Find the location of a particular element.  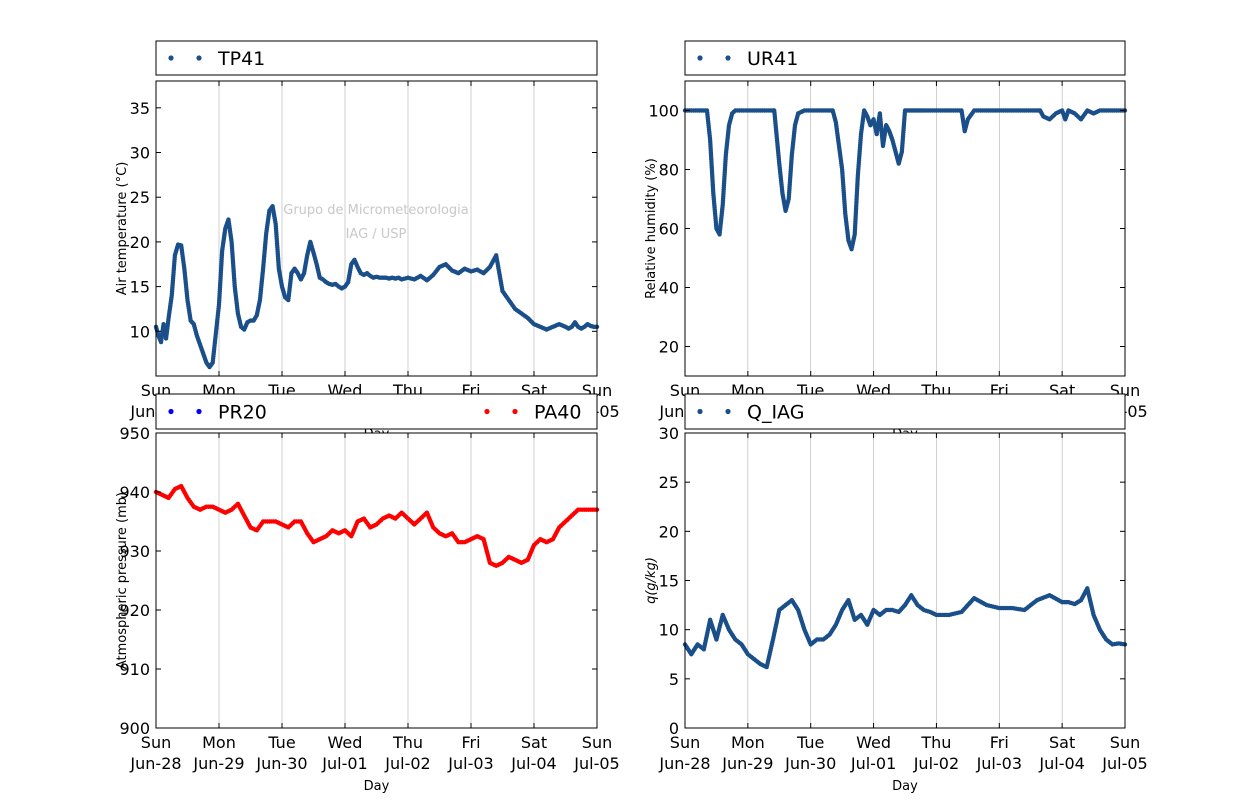

y-axis-label: q(g/kg) is located at coordinates (651, 580).